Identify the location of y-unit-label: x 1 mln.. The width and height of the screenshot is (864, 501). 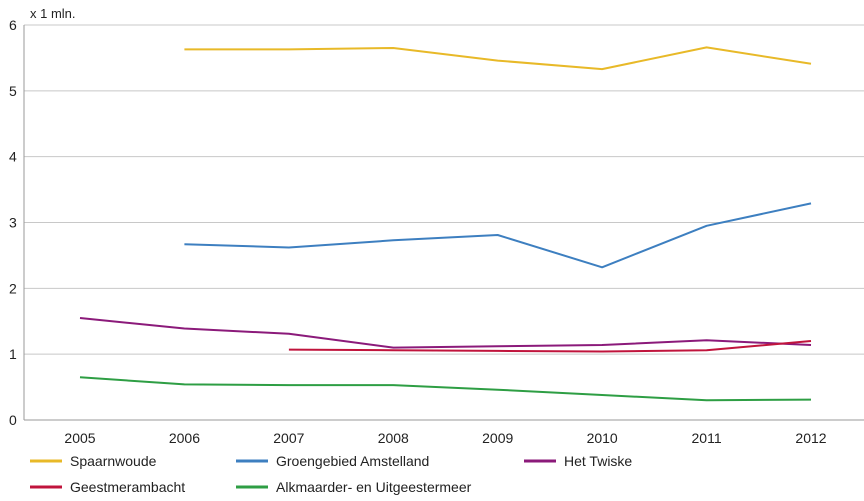
(53, 13).